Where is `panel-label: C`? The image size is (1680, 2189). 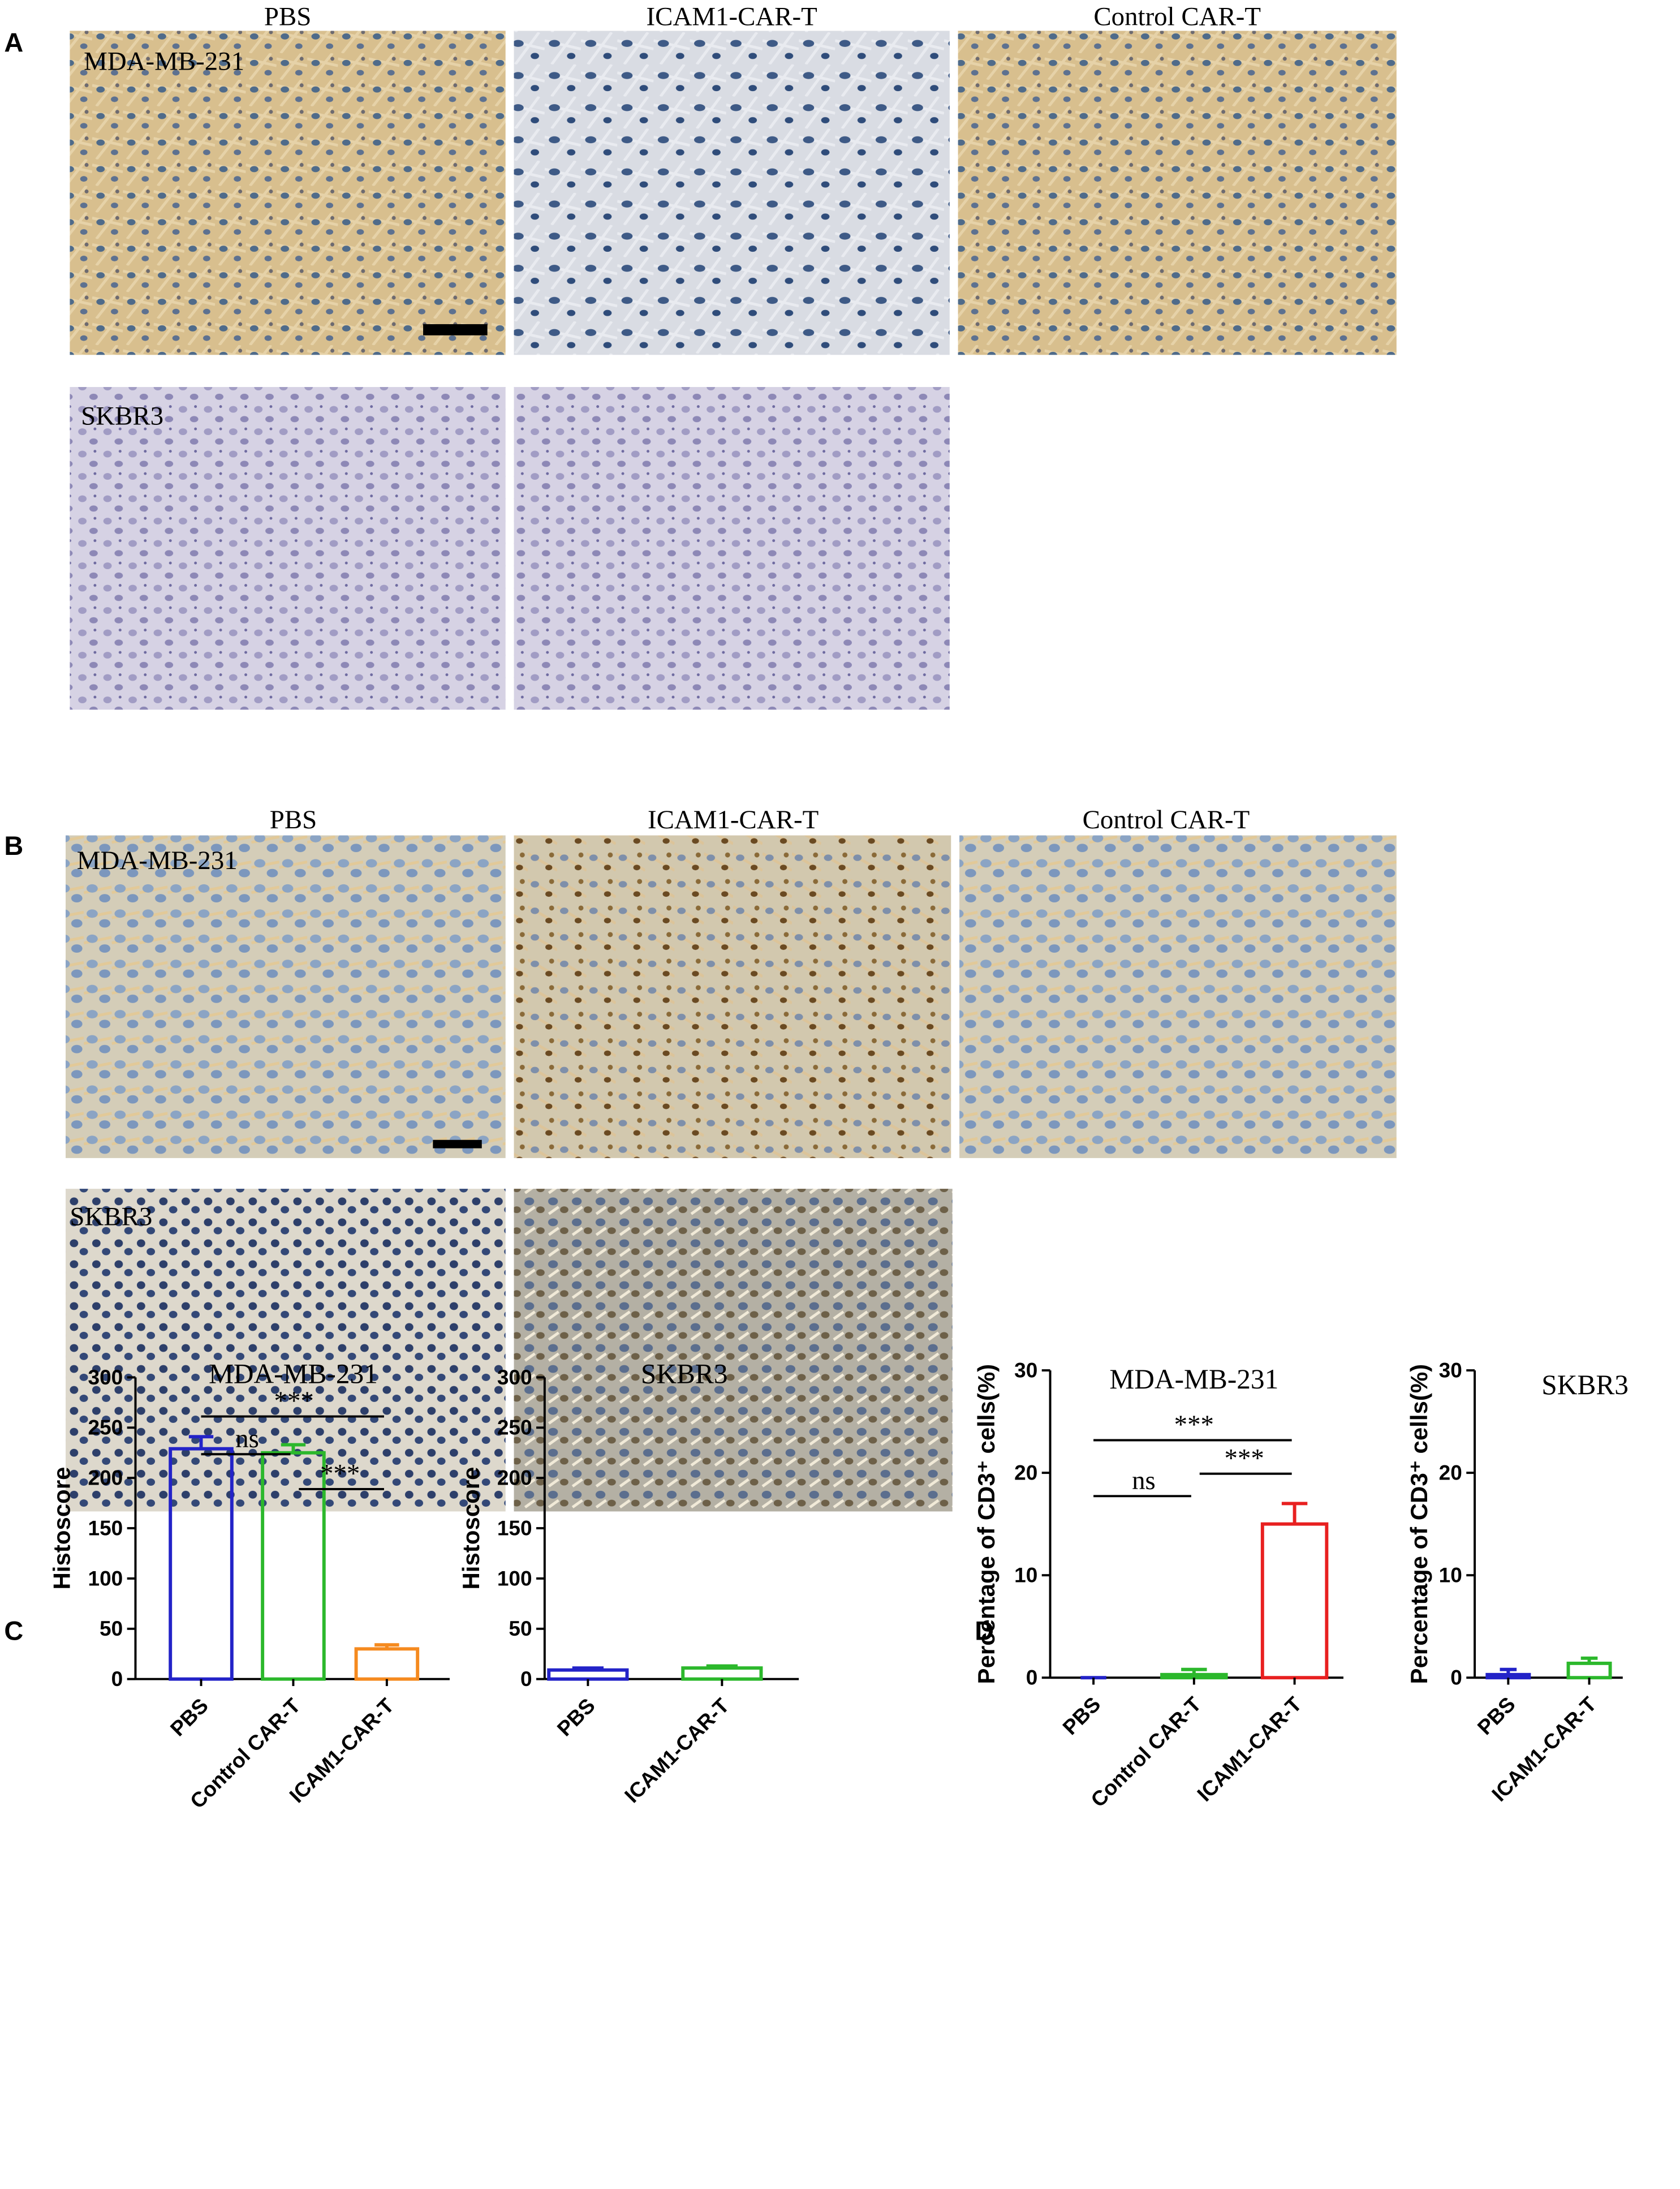
panel-label: C is located at coordinates (13, 1631).